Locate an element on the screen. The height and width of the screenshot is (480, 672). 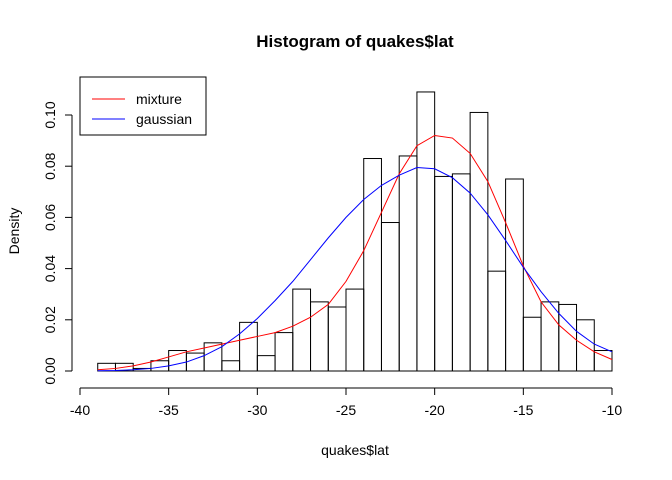
x-axis: -40 -35 -30 -25 -20 -15 -10 is located at coordinates (346, 402).